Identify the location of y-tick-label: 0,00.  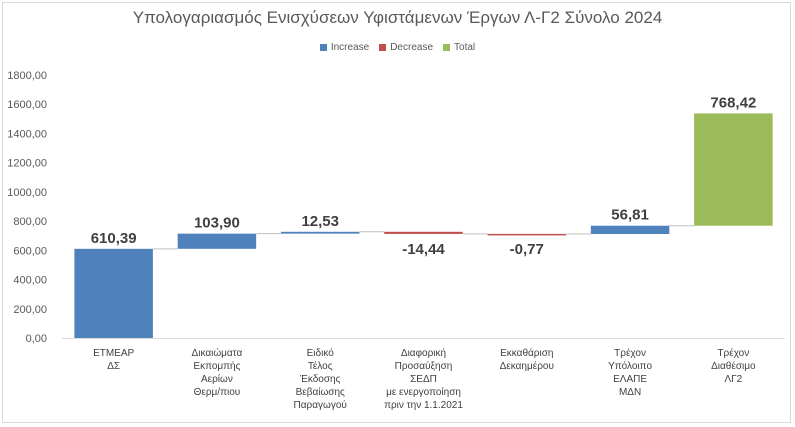
(36, 339).